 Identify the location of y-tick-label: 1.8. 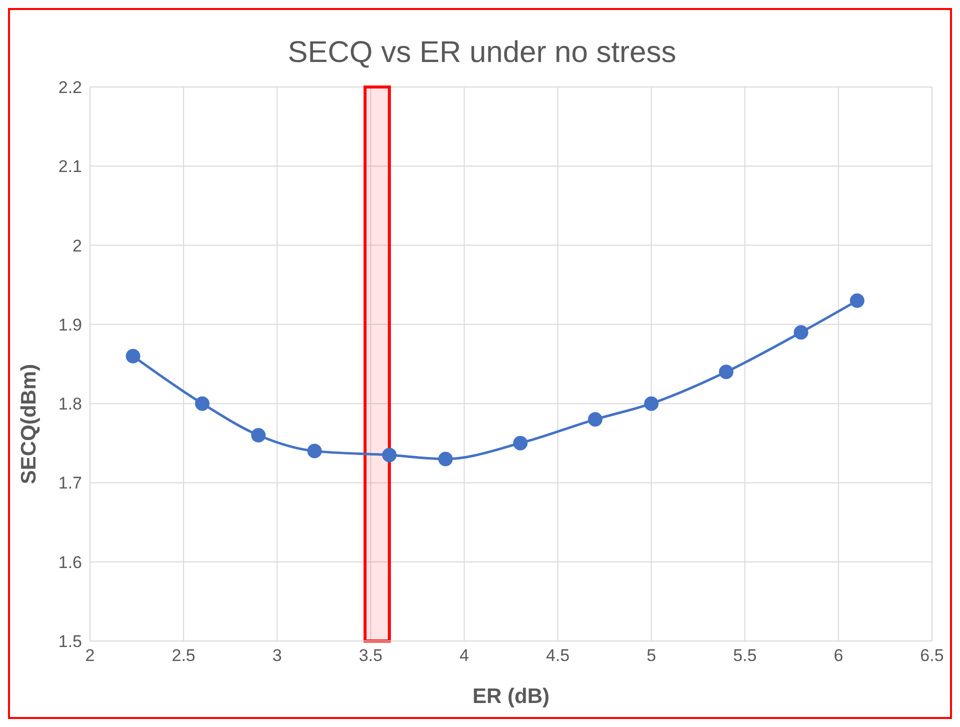
(70, 404).